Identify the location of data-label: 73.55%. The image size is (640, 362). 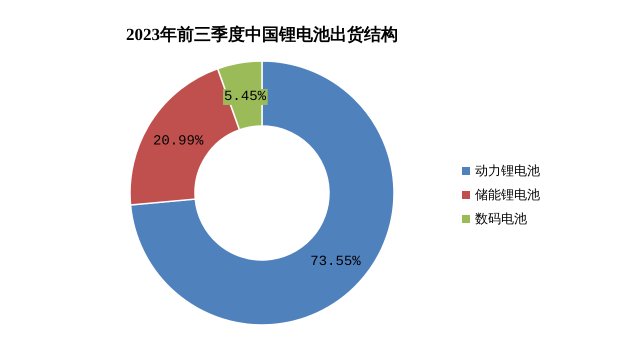
(336, 262).